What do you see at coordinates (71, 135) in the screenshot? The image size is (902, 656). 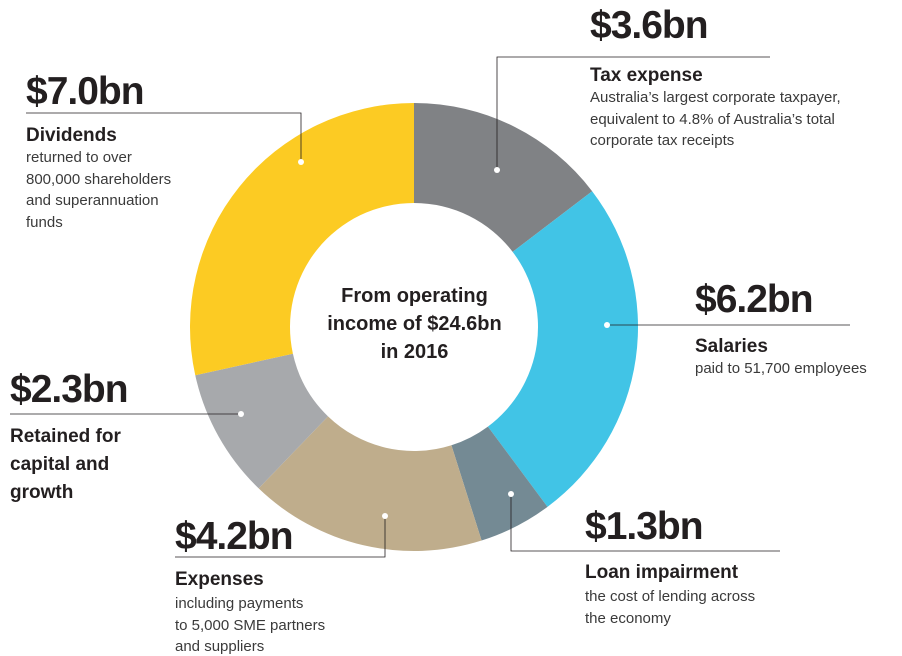 I see `category-label: Dividends` at bounding box center [71, 135].